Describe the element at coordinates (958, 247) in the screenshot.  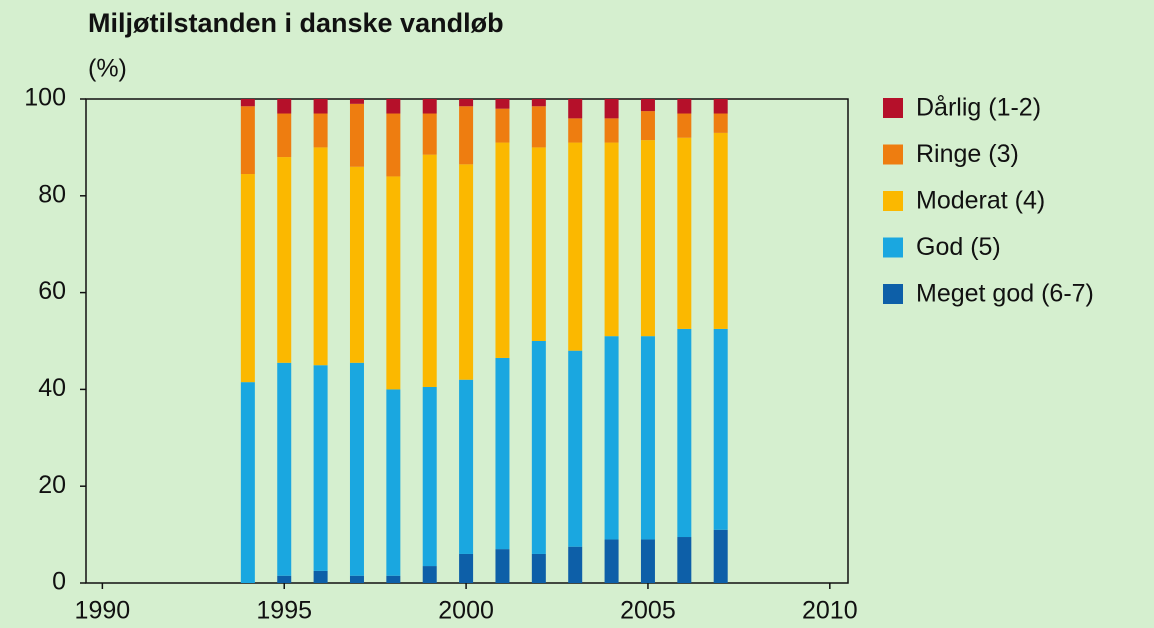
I see `legend-label: God (5)` at that location.